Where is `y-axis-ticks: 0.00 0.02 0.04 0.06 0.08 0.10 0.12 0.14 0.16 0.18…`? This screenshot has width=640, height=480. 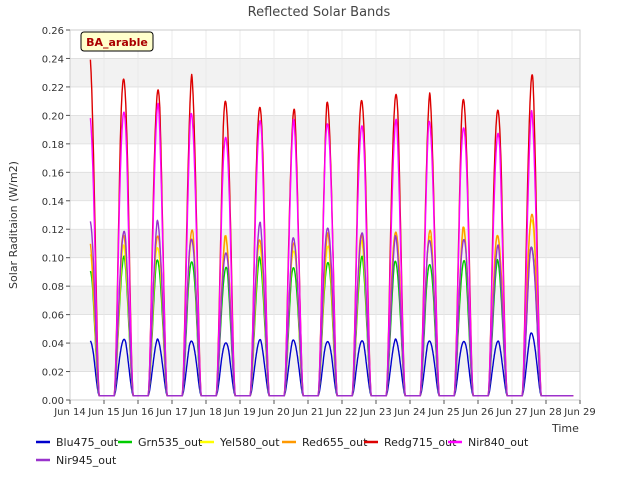
y-axis-ticks: 0.00 0.02 0.04 0.06 0.08 0.10 0.12 0.14 0.16 0.18… is located at coordinates (56, 216).